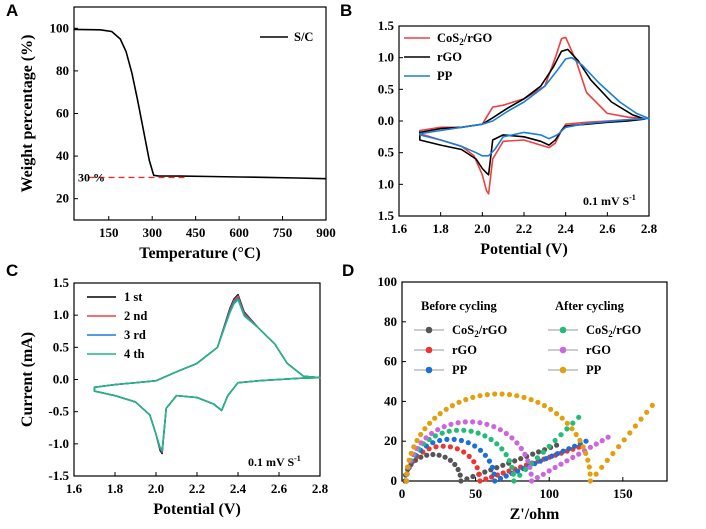 The image size is (706, 529). Describe the element at coordinates (58, 411) in the screenshot. I see `y-tick-label: -0.5` at that location.